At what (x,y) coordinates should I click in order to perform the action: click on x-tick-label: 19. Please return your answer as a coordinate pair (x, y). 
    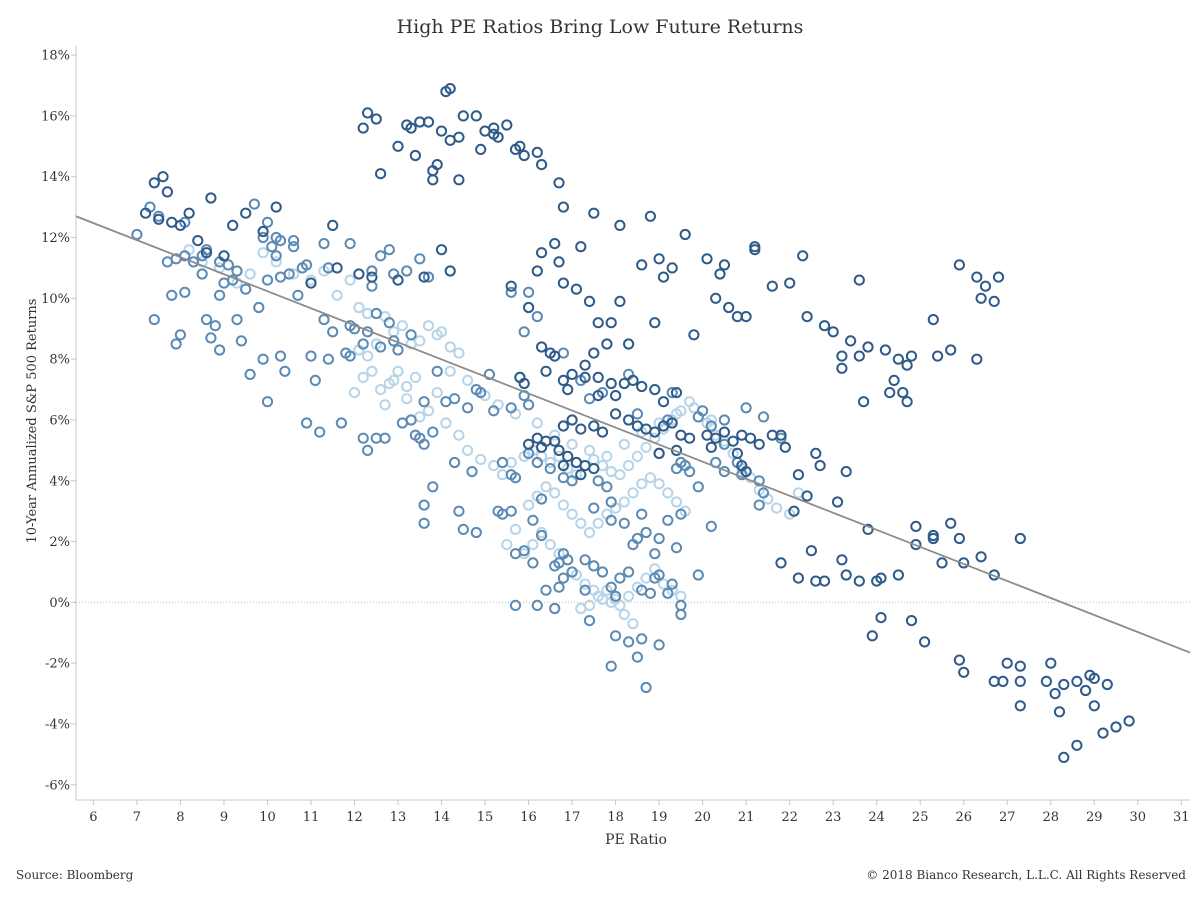
    Looking at the image, I should click on (659, 817).